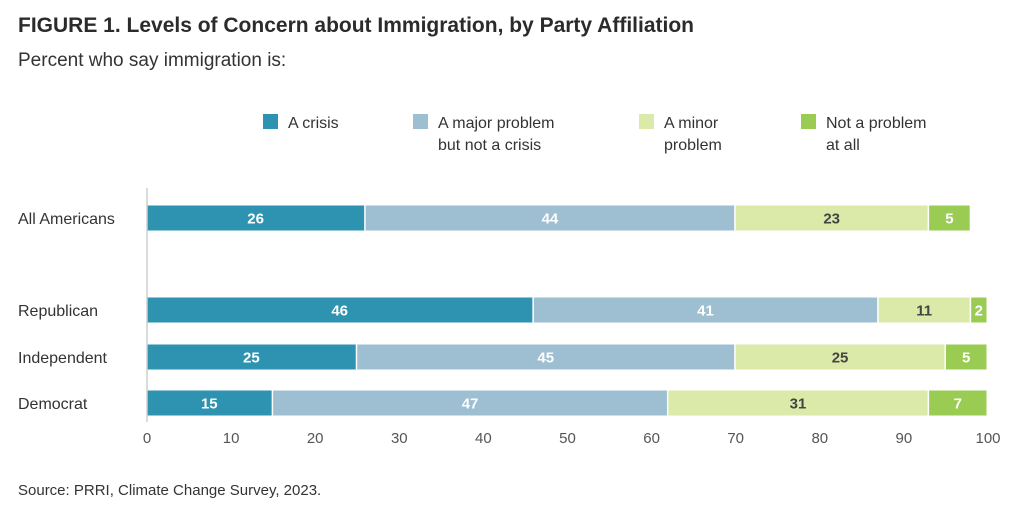 This screenshot has width=1024, height=518. I want to click on data-label: 46, so click(339, 311).